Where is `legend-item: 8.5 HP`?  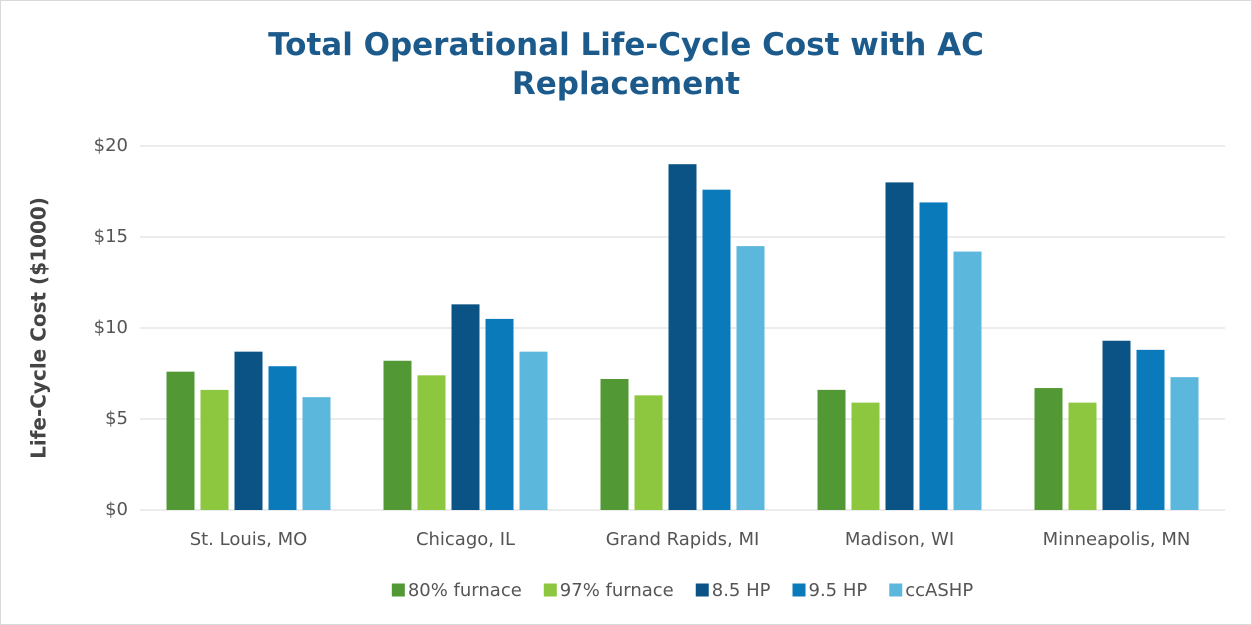
legend-item: 8.5 HP is located at coordinates (733, 590).